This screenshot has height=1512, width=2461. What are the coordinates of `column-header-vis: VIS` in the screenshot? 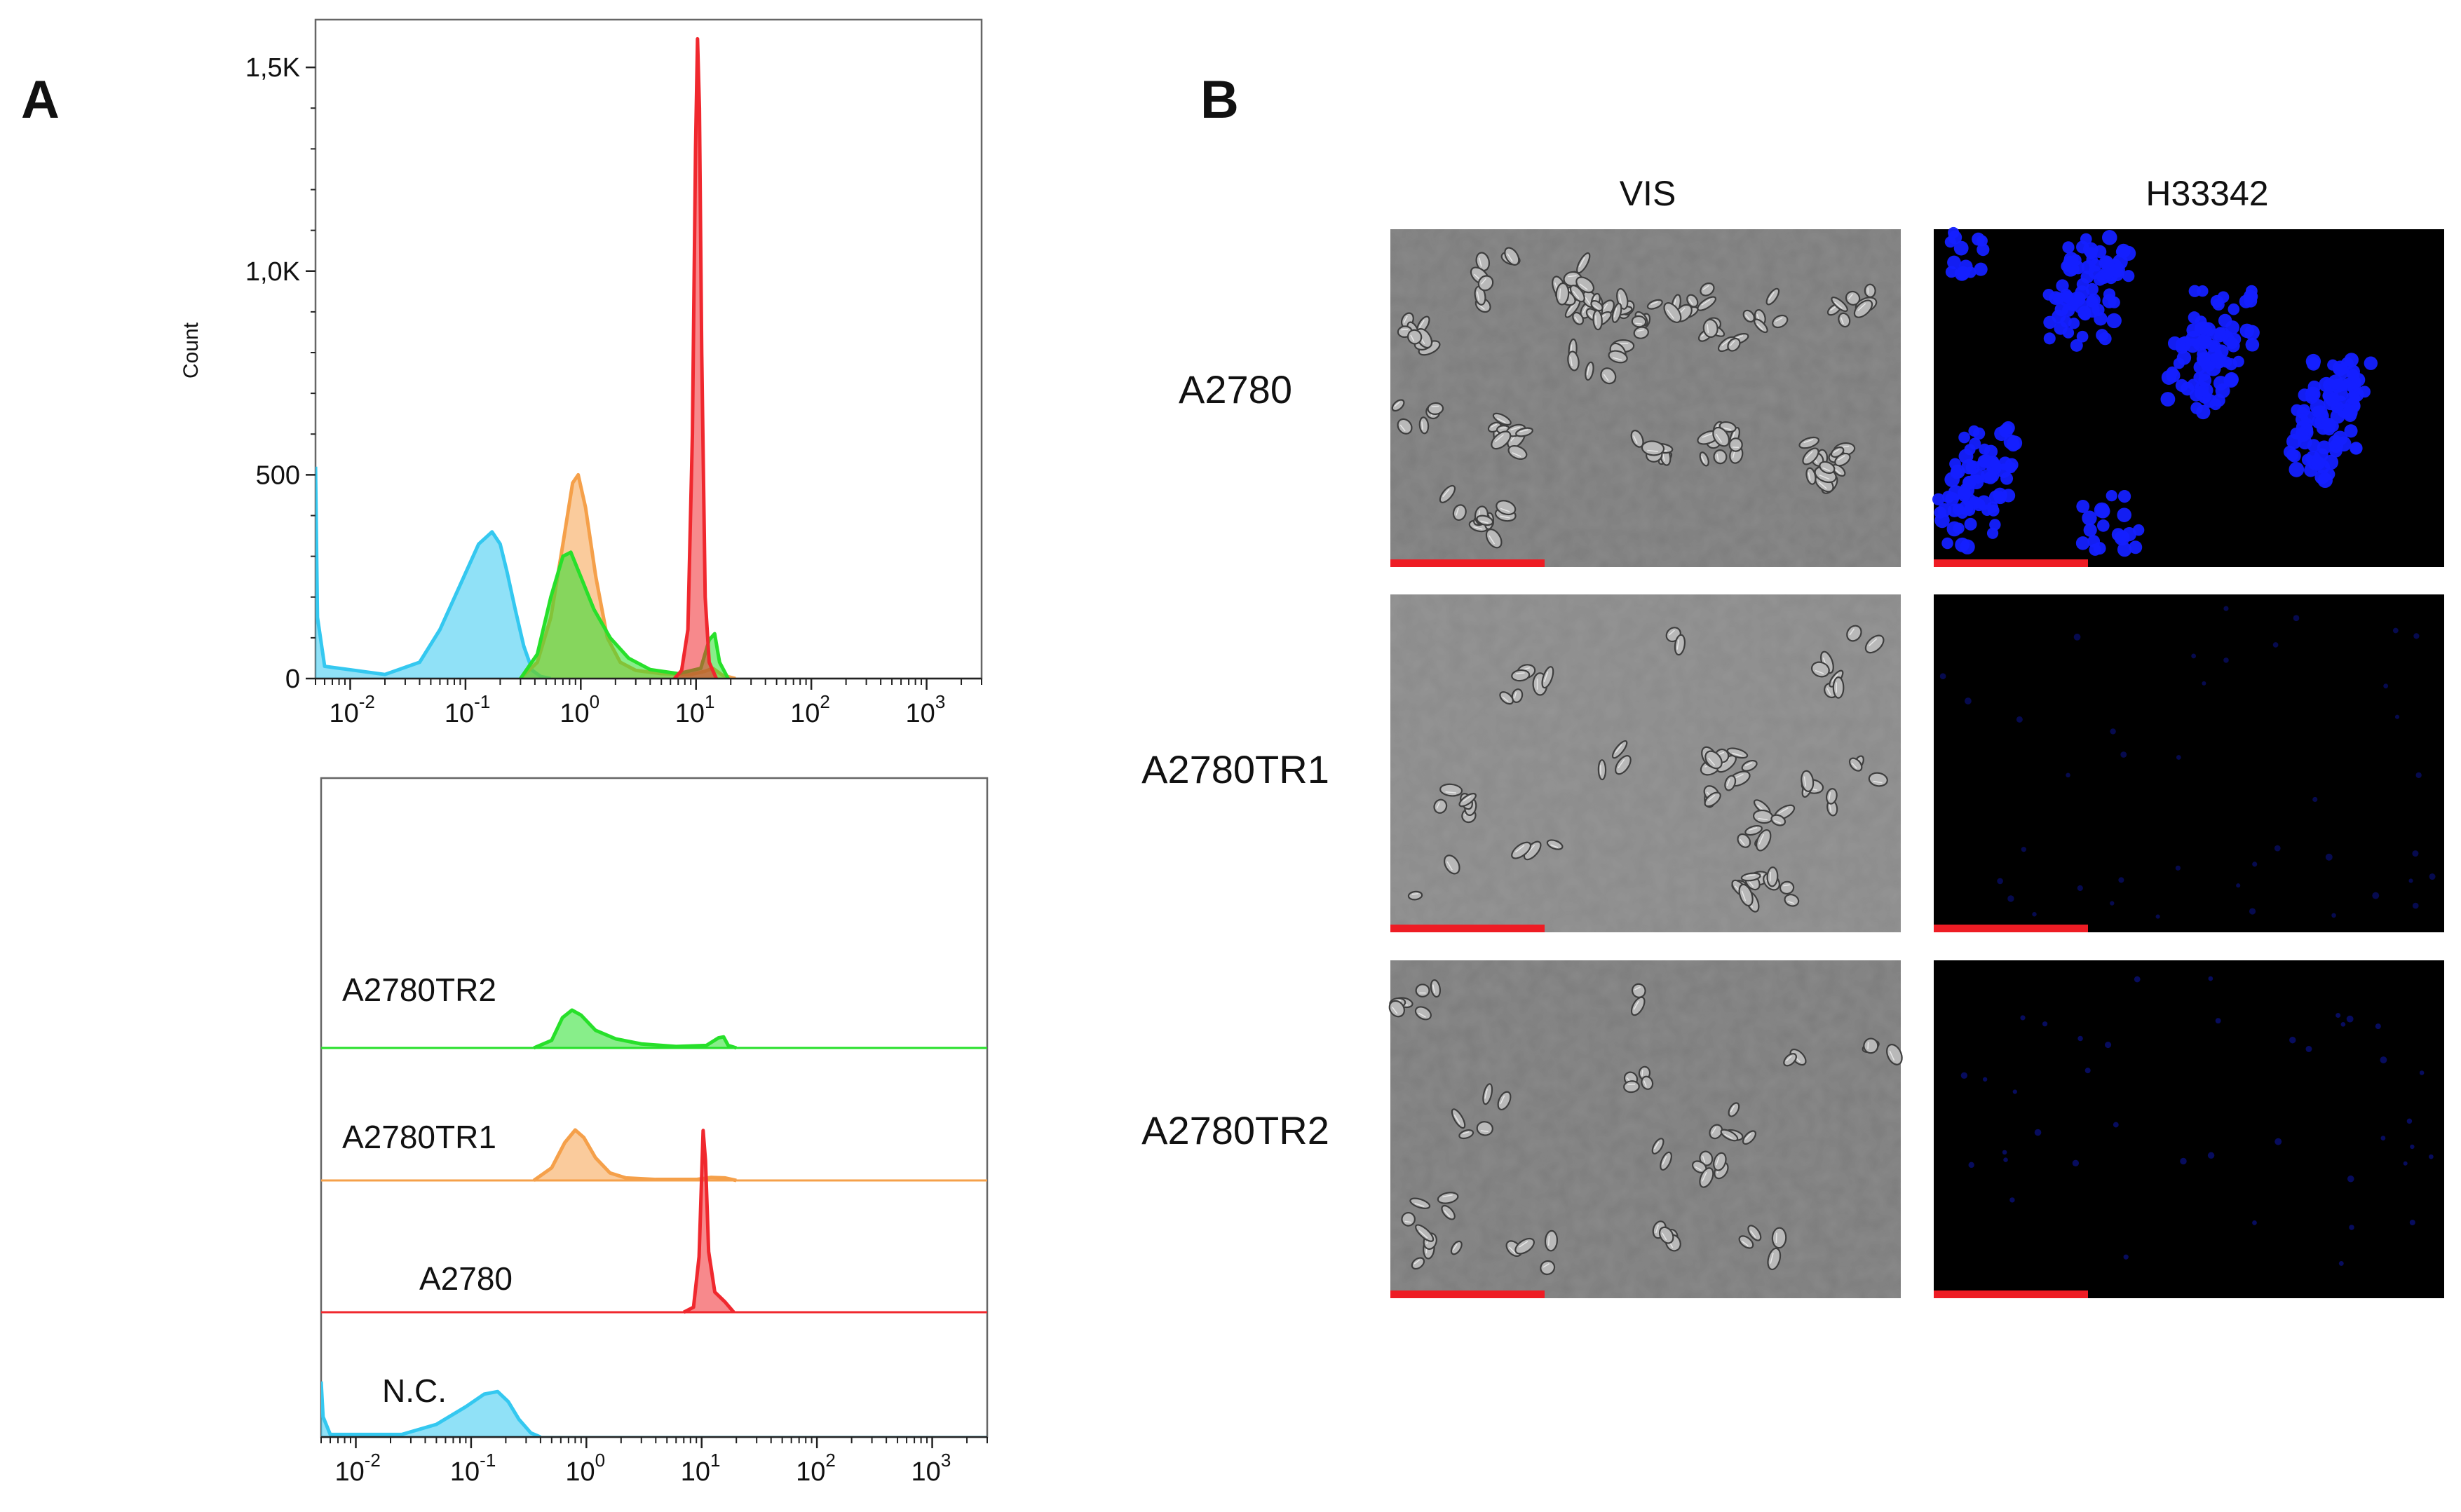 It's located at (1648, 194).